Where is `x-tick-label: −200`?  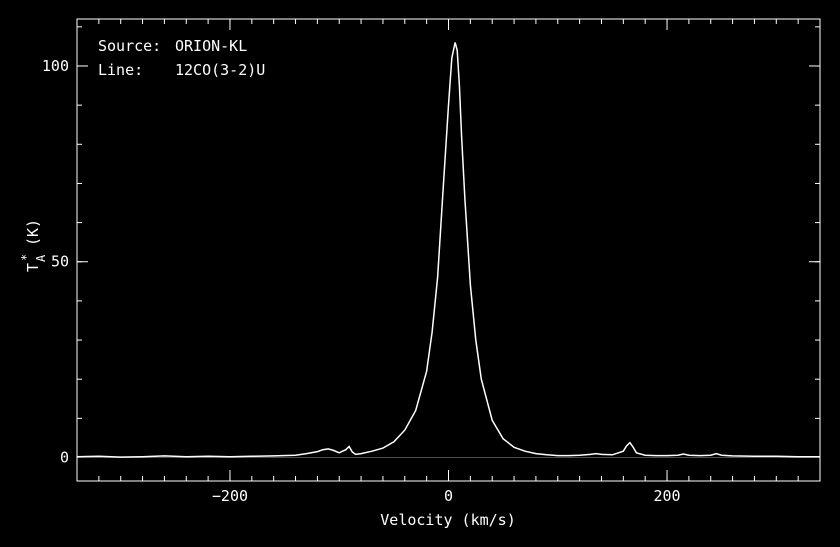
x-tick-label: −200 is located at coordinates (230, 496).